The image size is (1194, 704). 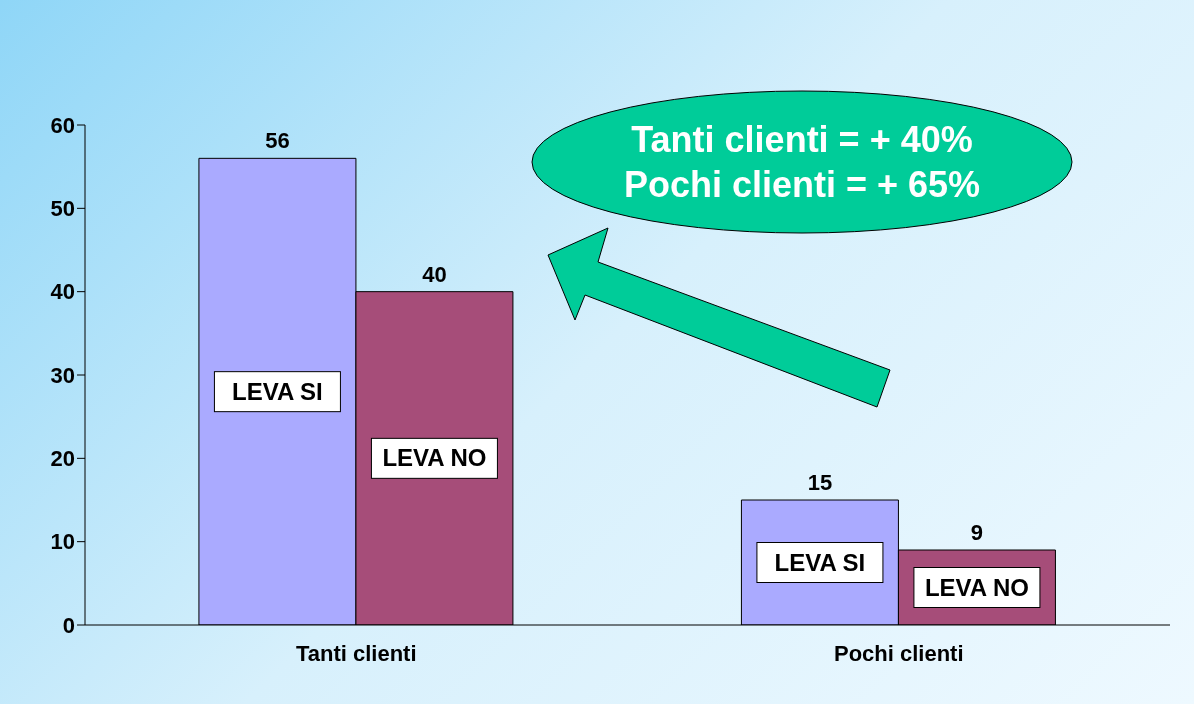 I want to click on text: LEVA SI, so click(x=820, y=562).